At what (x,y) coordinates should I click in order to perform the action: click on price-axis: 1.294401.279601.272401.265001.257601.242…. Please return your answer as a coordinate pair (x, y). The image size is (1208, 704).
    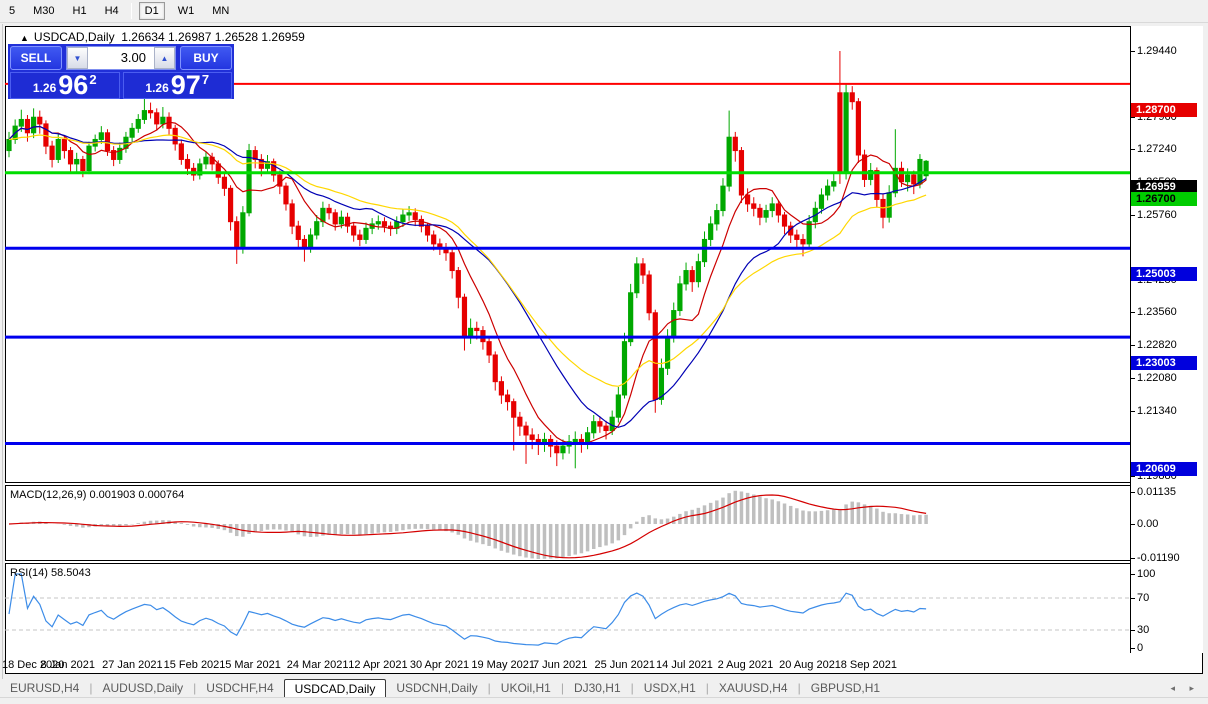
    Looking at the image, I should click on (1167, 340).